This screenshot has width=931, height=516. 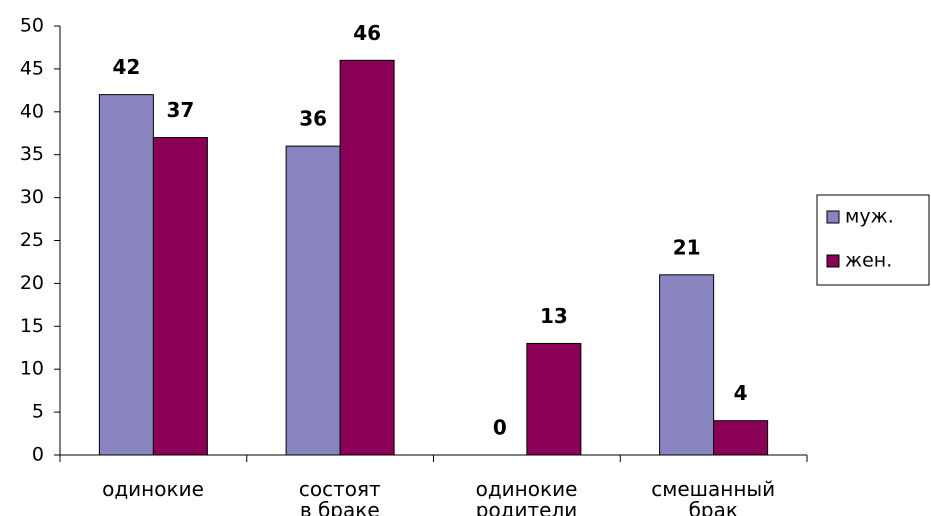 I want to click on y-tick-label: 0, so click(x=38, y=455).